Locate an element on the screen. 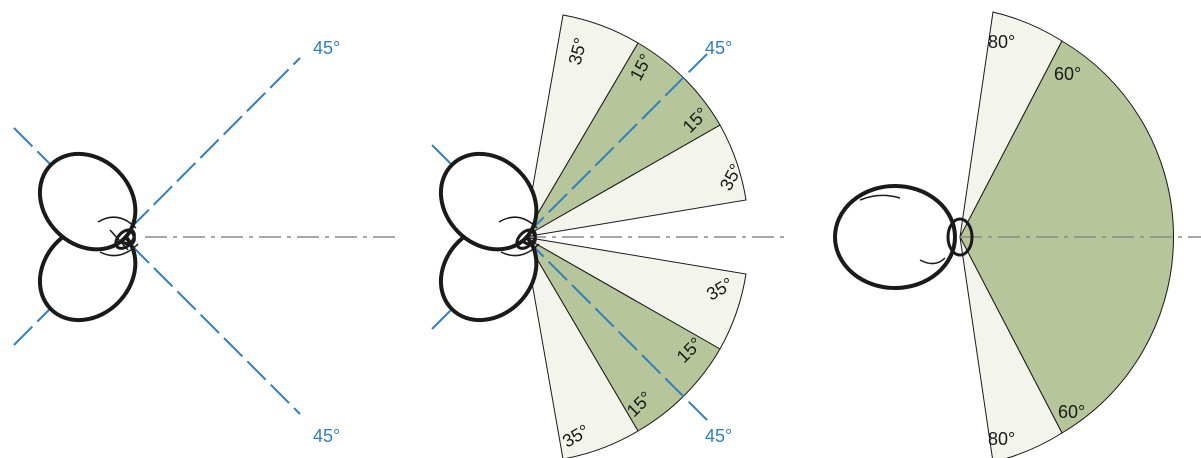 Image resolution: width=1201 pixels, height=458 pixels. panel1-label-top: 45° is located at coordinates (326, 48).